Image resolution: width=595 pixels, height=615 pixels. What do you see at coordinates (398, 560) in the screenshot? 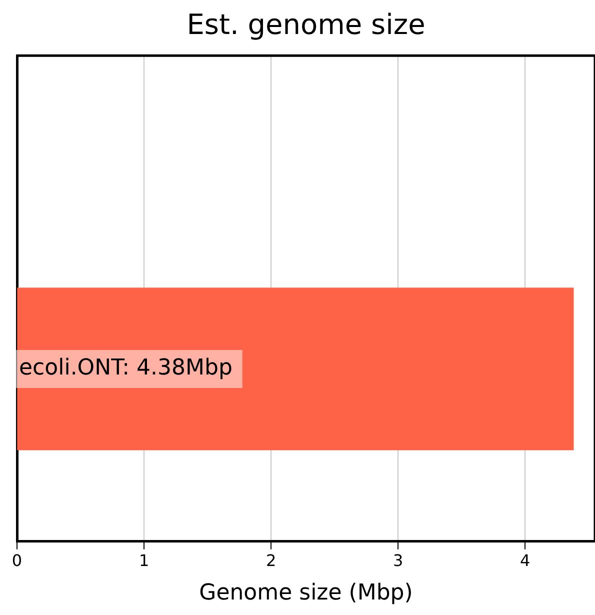
I see `x-tick-label: 3` at bounding box center [398, 560].